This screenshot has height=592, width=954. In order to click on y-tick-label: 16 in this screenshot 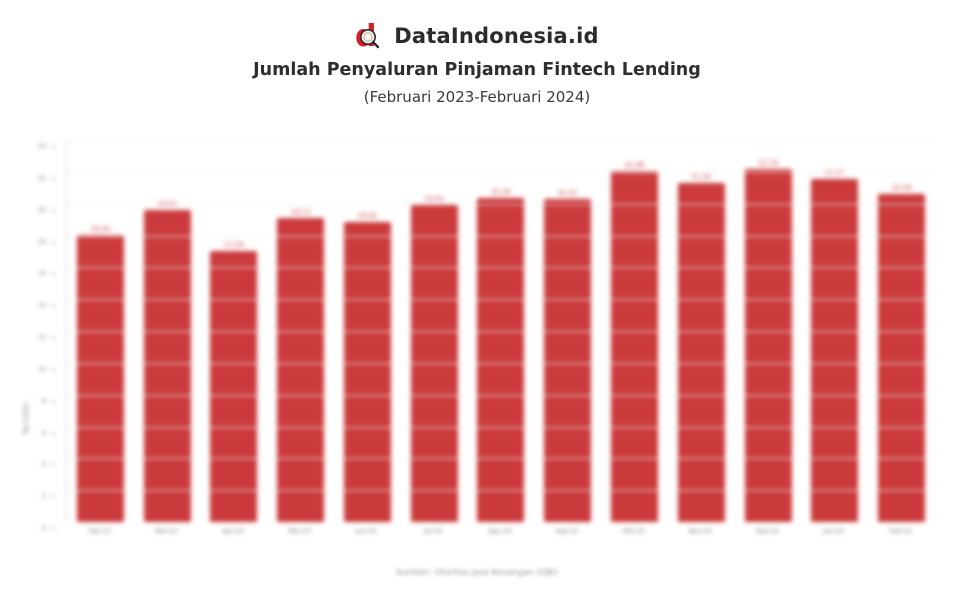, I will do `click(41, 273)`.